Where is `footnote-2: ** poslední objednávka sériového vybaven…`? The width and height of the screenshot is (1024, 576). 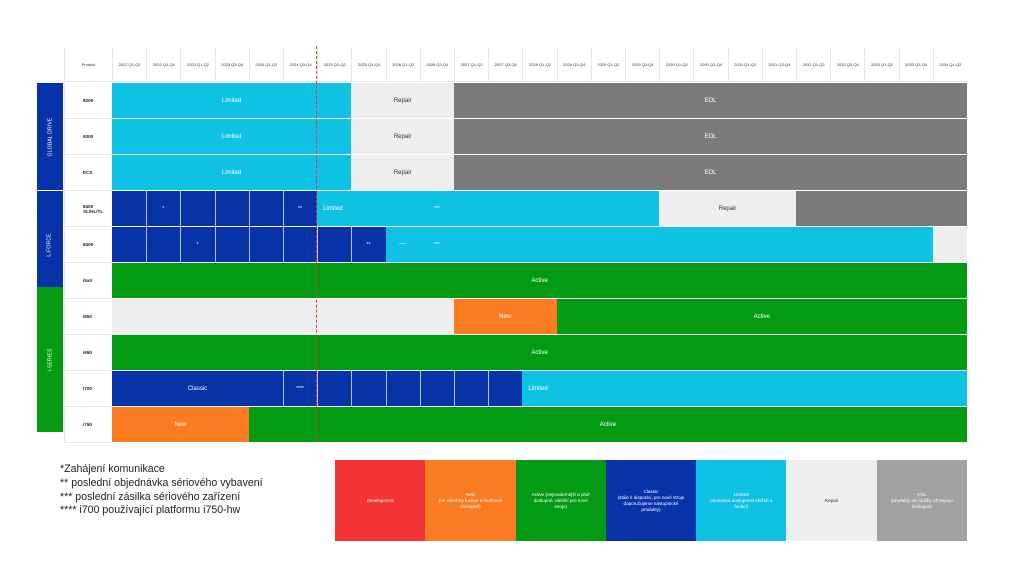 footnote-2: ** poslední objednávka sériového vybaven… is located at coordinates (161, 482).